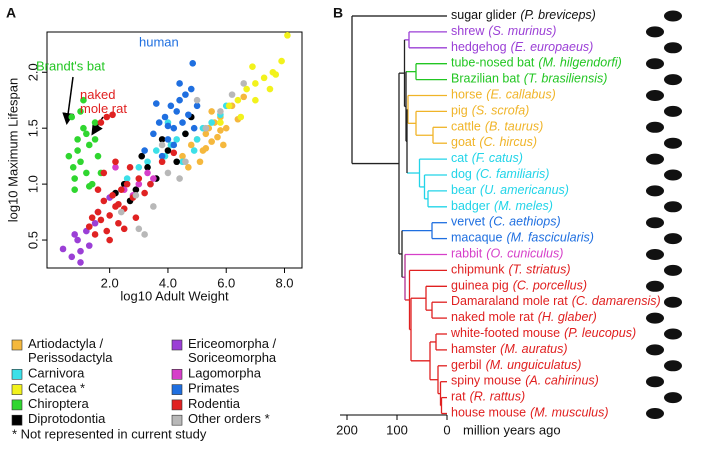  Describe the element at coordinates (67, 419) in the screenshot. I see `legend-label: Diprotodontia` at that location.